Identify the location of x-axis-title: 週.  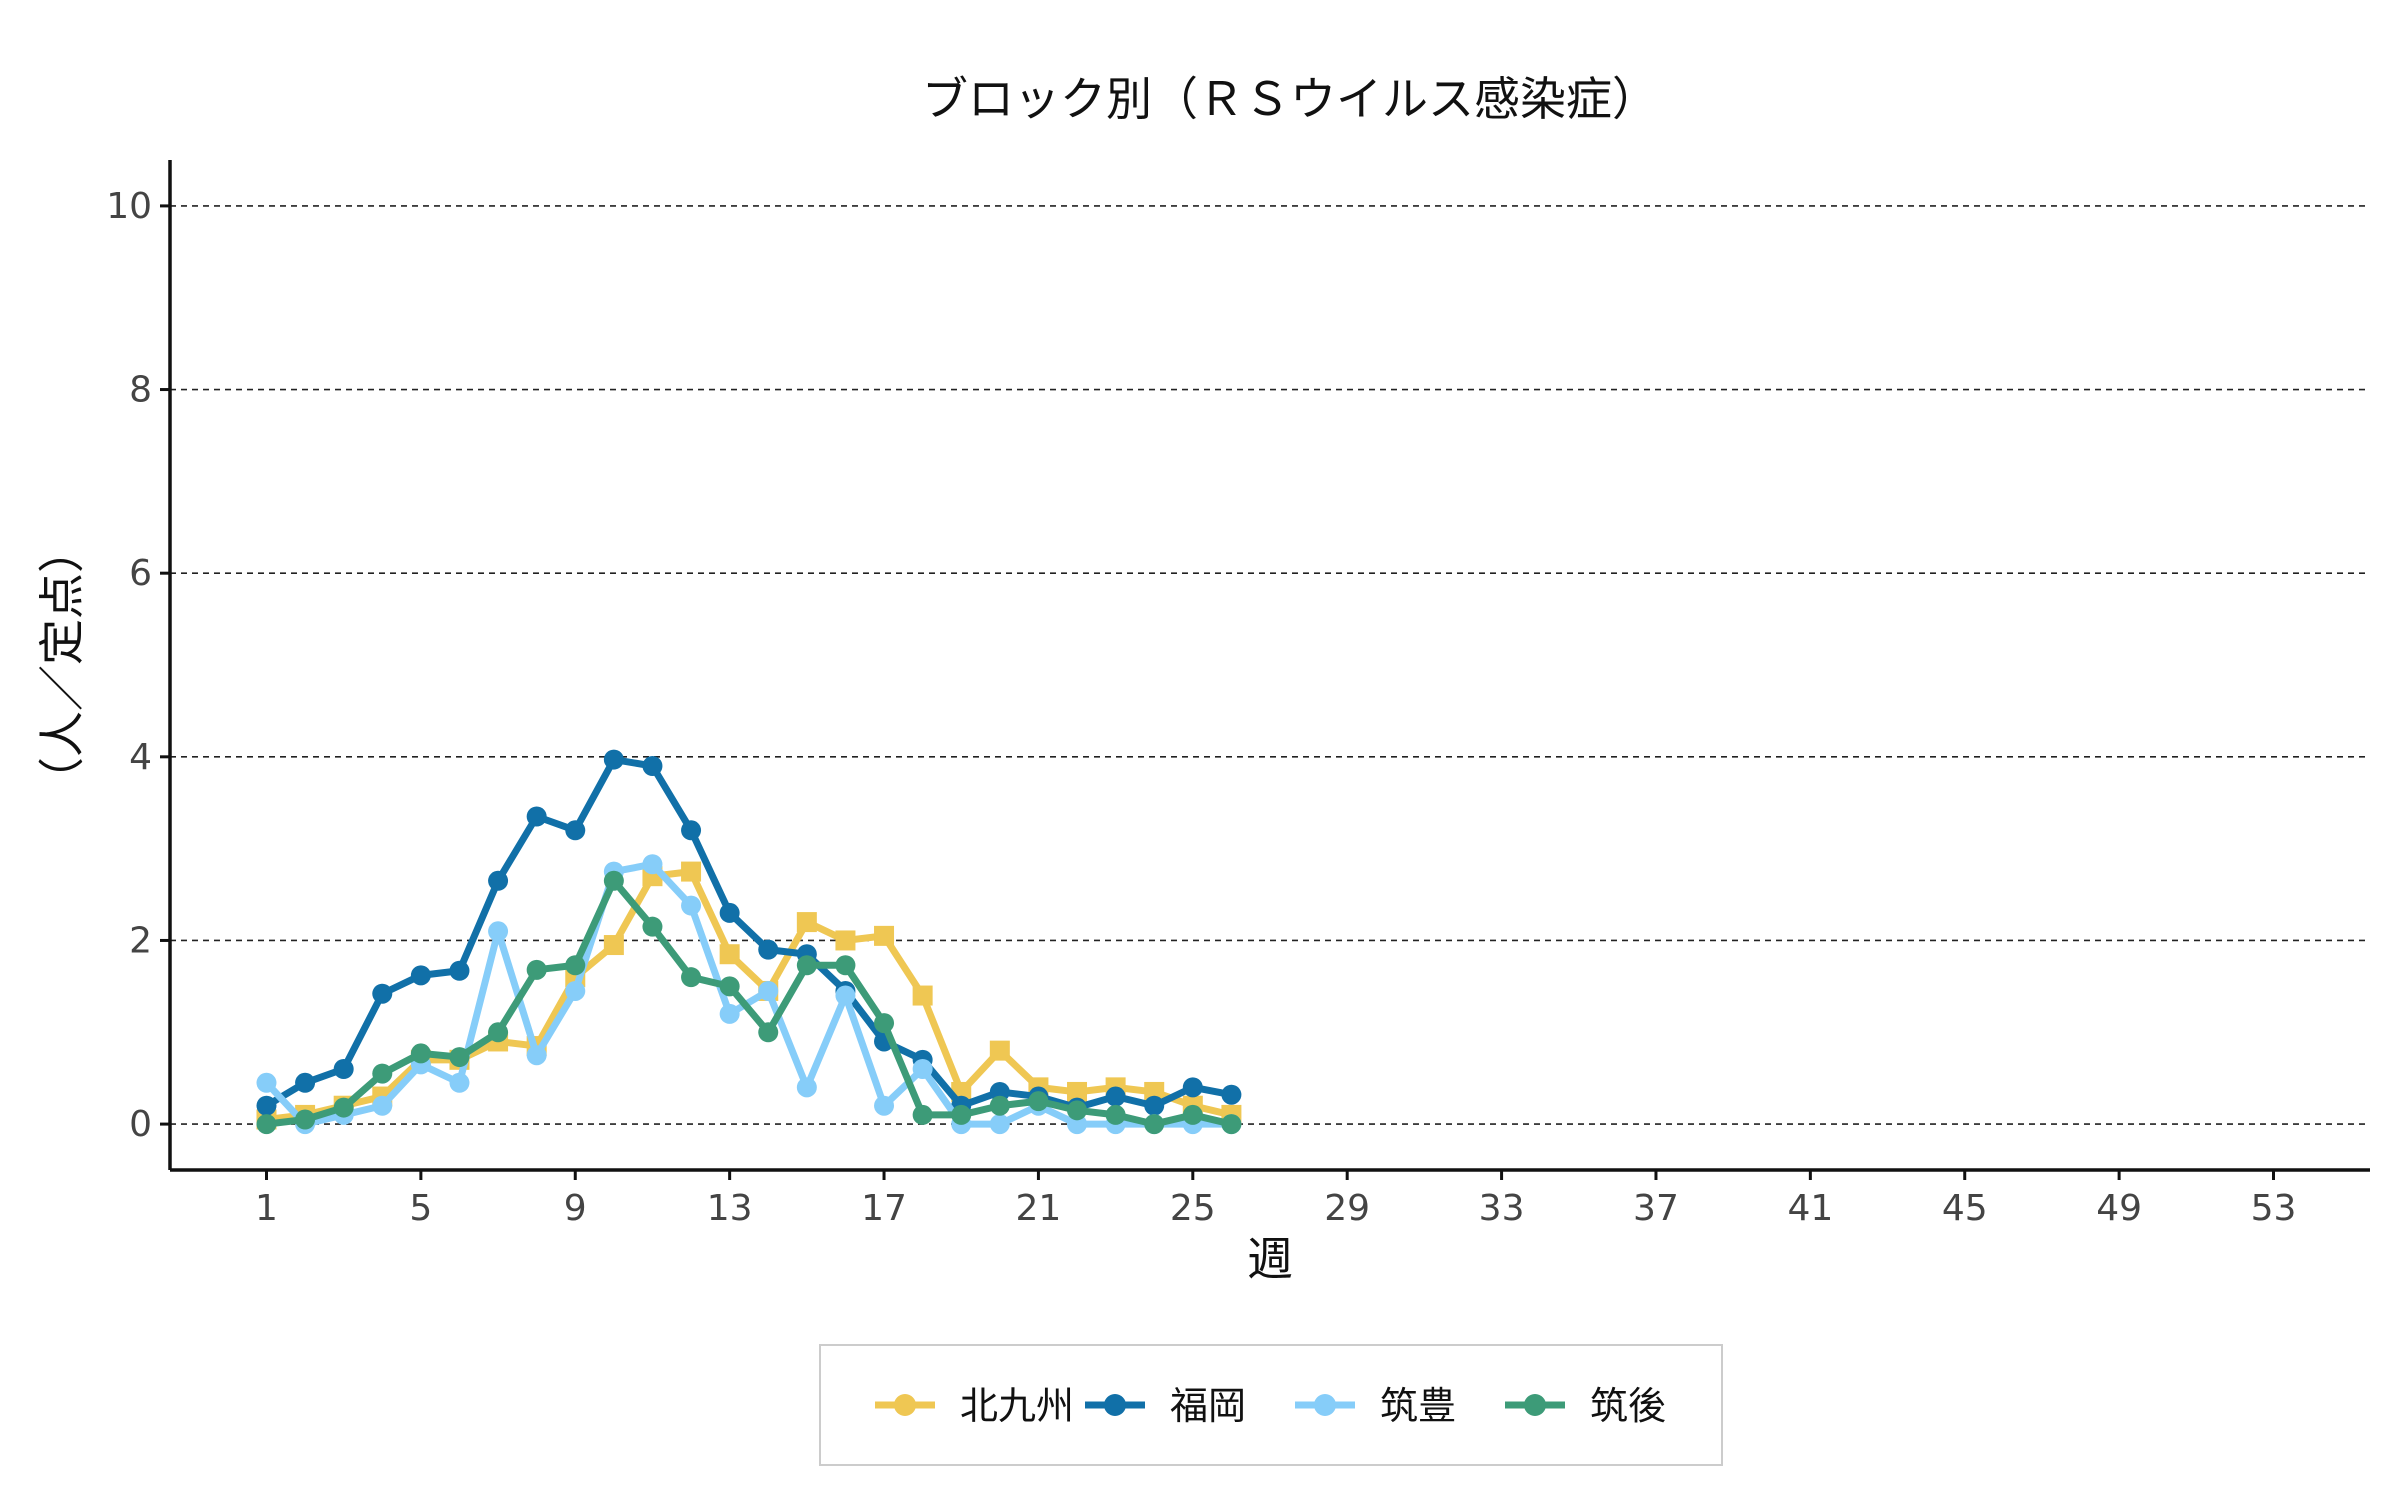
(1270, 1259).